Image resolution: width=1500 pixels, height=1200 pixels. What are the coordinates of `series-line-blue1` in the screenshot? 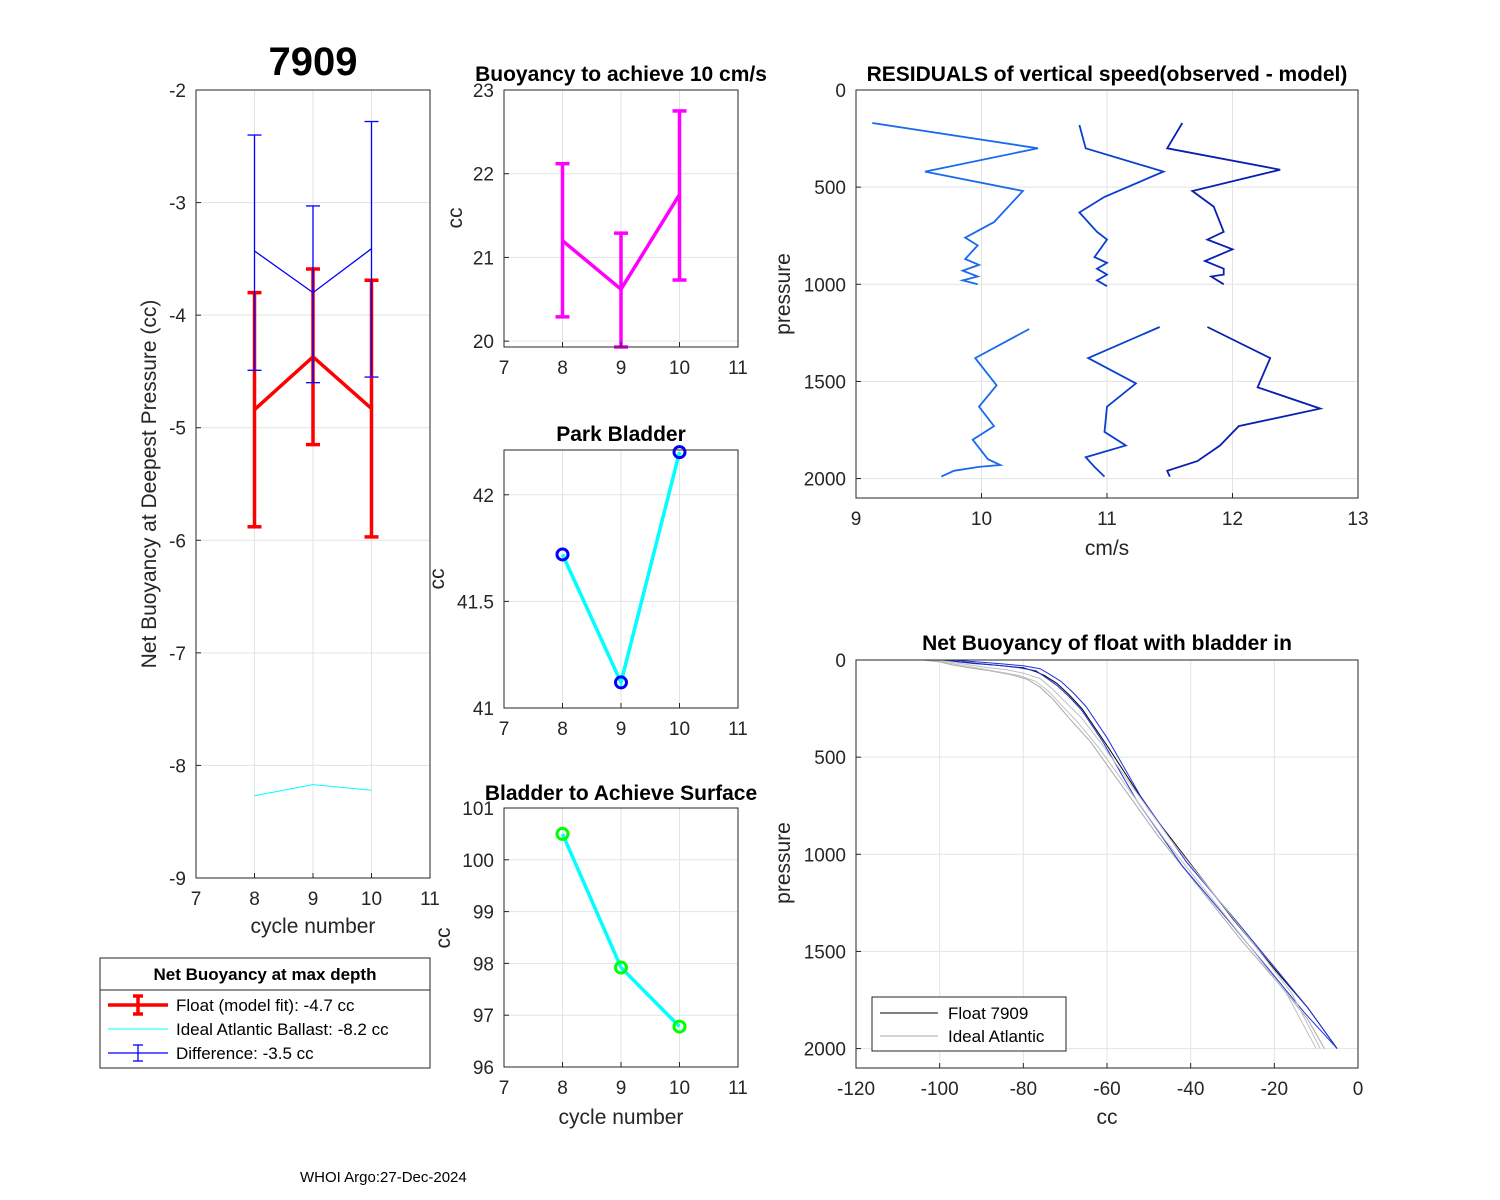 It's located at (1145, 854).